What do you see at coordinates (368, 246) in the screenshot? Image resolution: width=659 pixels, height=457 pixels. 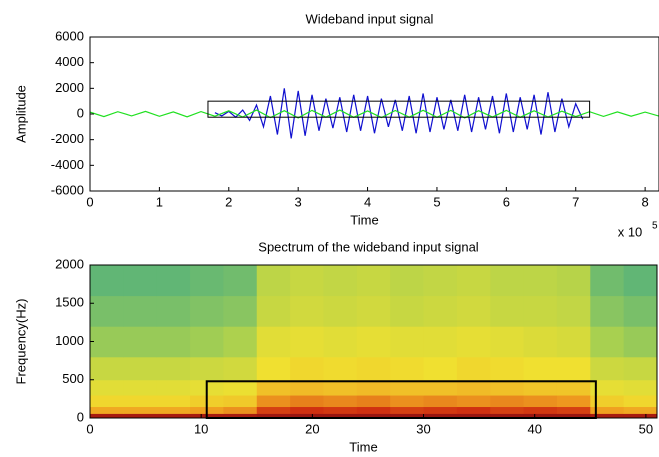 I see `chart-title: Spectrum of the wideband input signal` at bounding box center [368, 246].